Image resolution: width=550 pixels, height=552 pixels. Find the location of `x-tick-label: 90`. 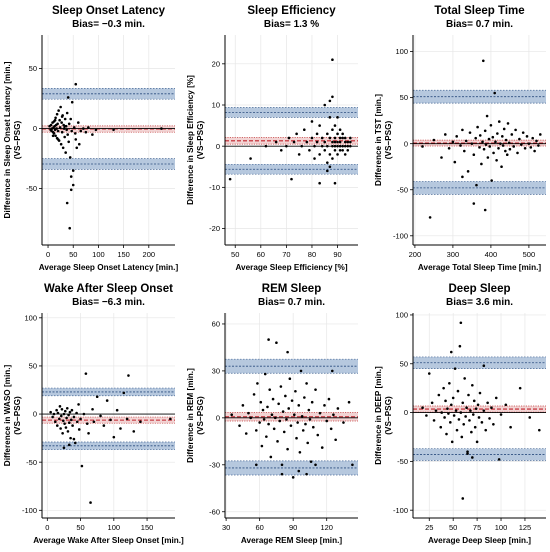

x-tick-label: 90 is located at coordinates (337, 254).